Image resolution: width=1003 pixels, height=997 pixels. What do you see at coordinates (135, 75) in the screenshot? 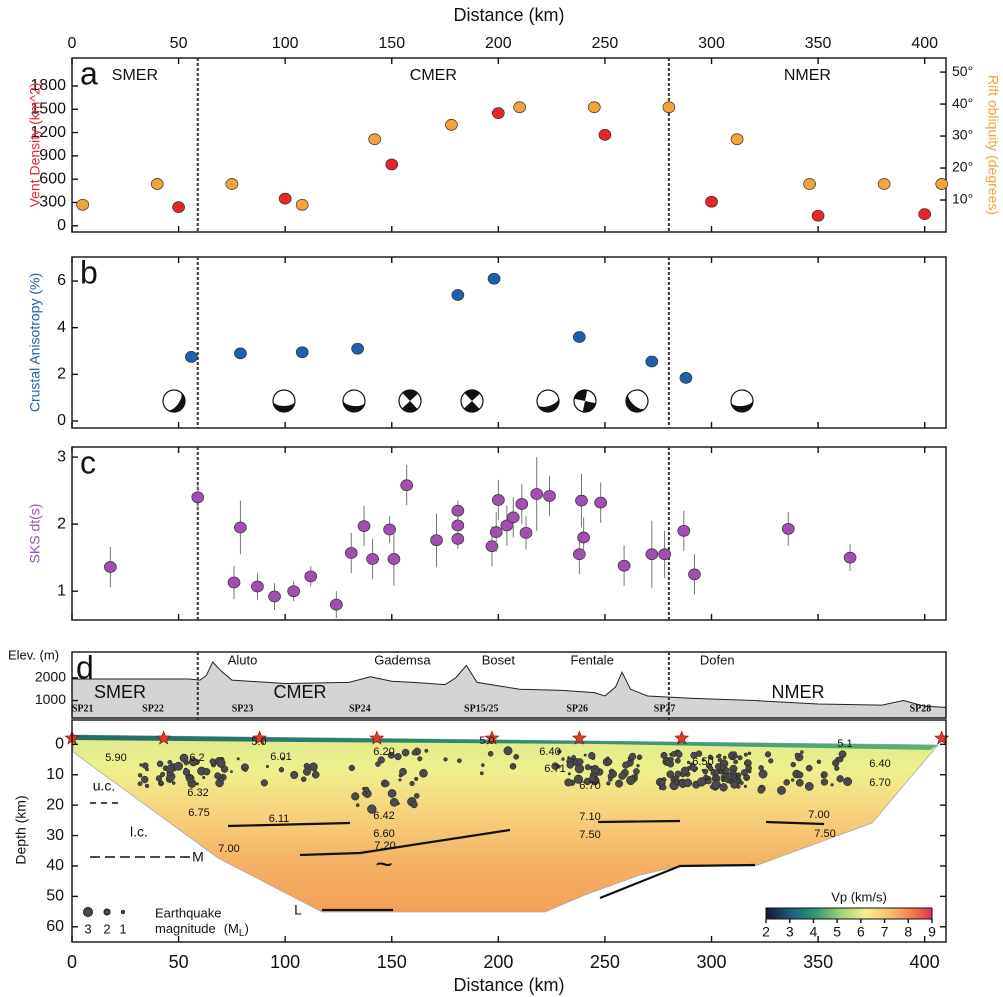
I see `region-label: SMER` at bounding box center [135, 75].